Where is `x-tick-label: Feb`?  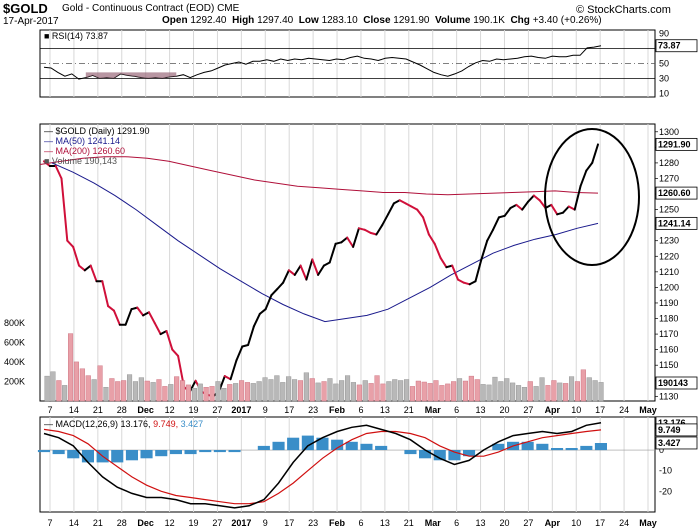 x-tick-label: Feb is located at coordinates (337, 523).